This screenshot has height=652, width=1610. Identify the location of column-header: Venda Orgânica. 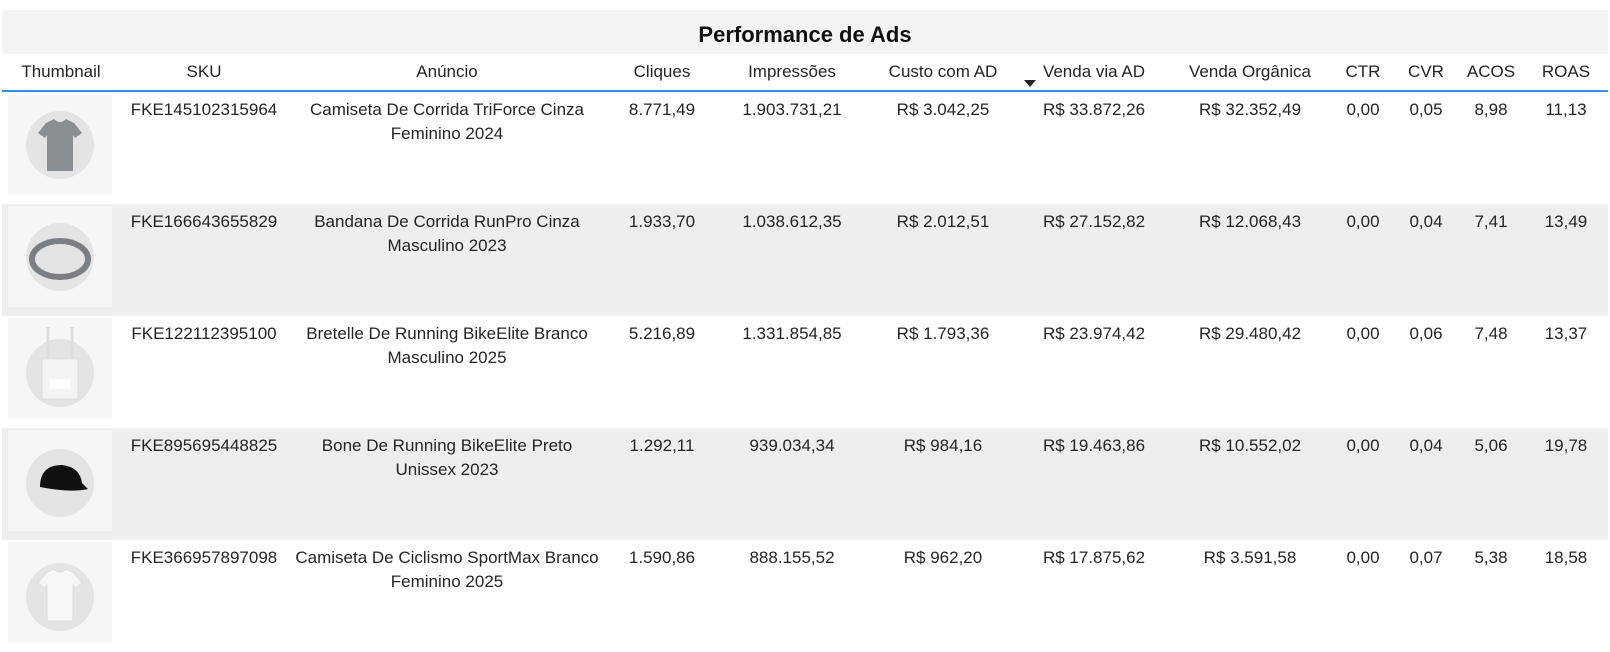
(1250, 73).